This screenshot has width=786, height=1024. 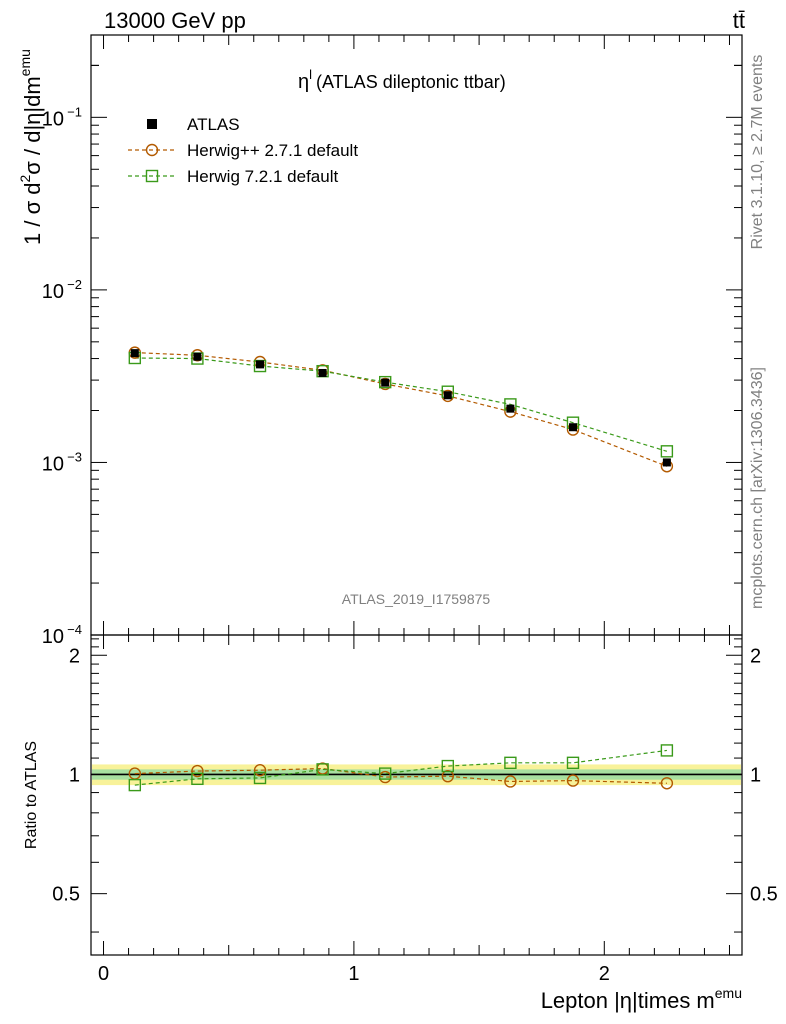 What do you see at coordinates (175, 20) in the screenshot?
I see `energy-label: 13000 GeV pp` at bounding box center [175, 20].